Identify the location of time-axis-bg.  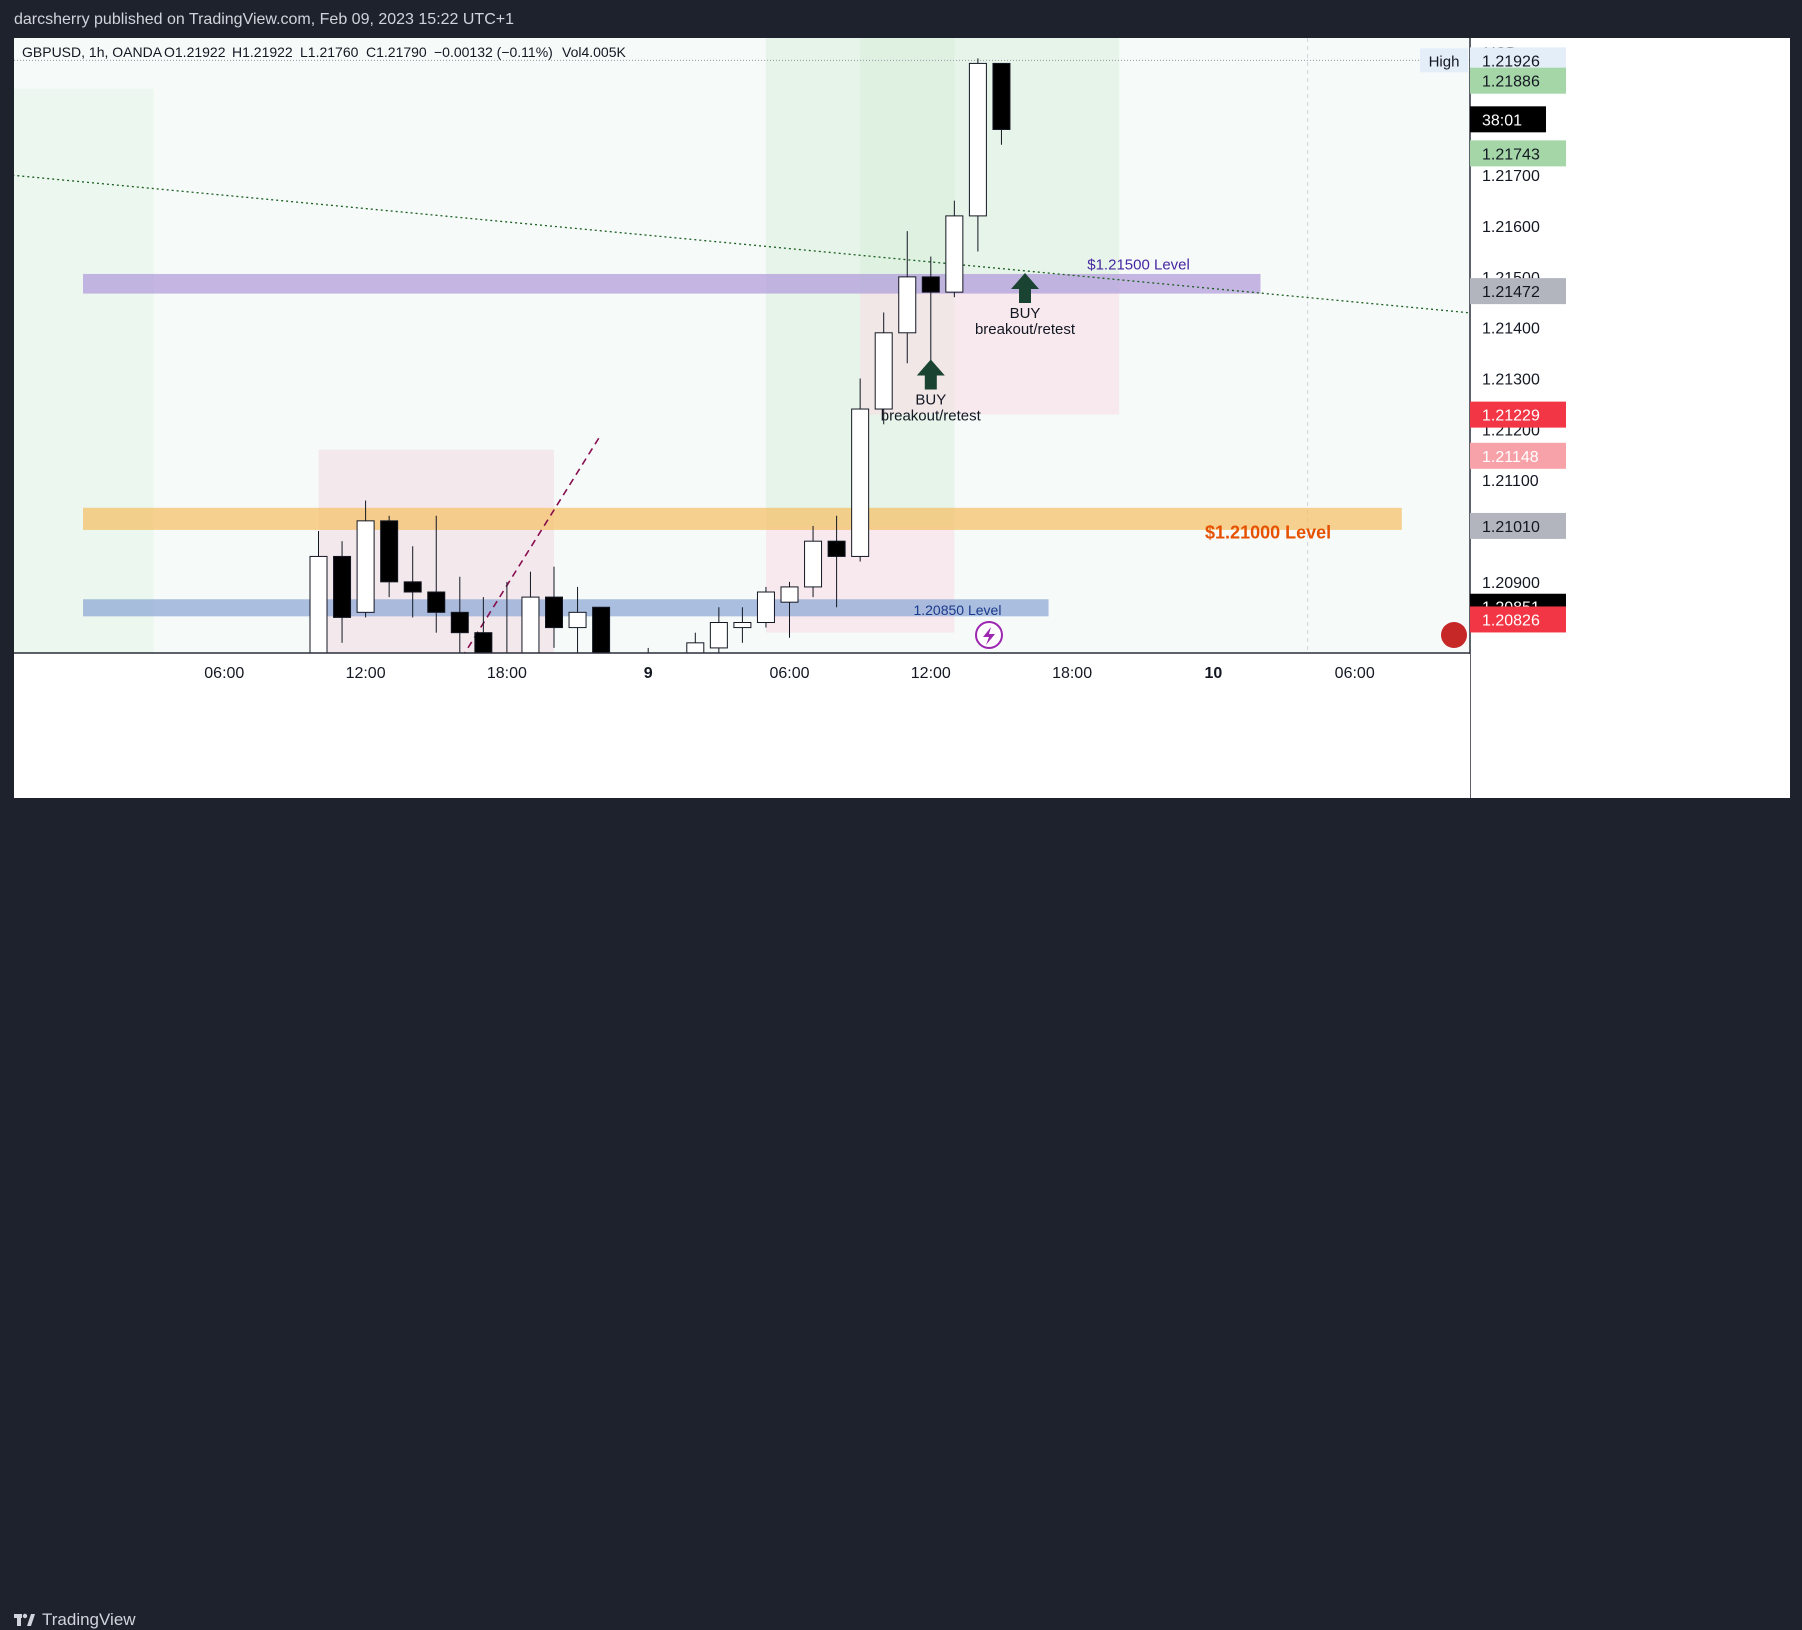
(742, 726).